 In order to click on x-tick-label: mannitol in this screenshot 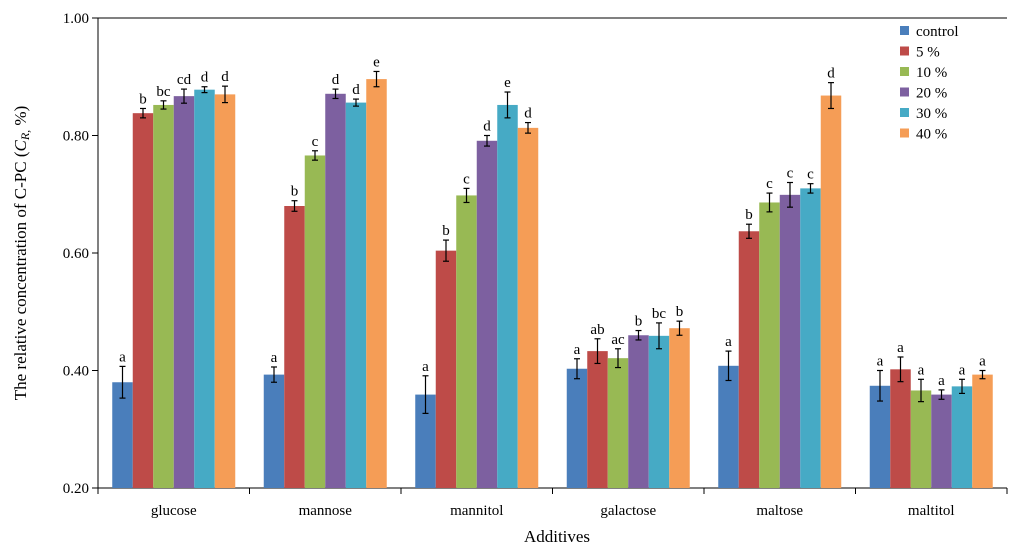, I will do `click(476, 511)`.